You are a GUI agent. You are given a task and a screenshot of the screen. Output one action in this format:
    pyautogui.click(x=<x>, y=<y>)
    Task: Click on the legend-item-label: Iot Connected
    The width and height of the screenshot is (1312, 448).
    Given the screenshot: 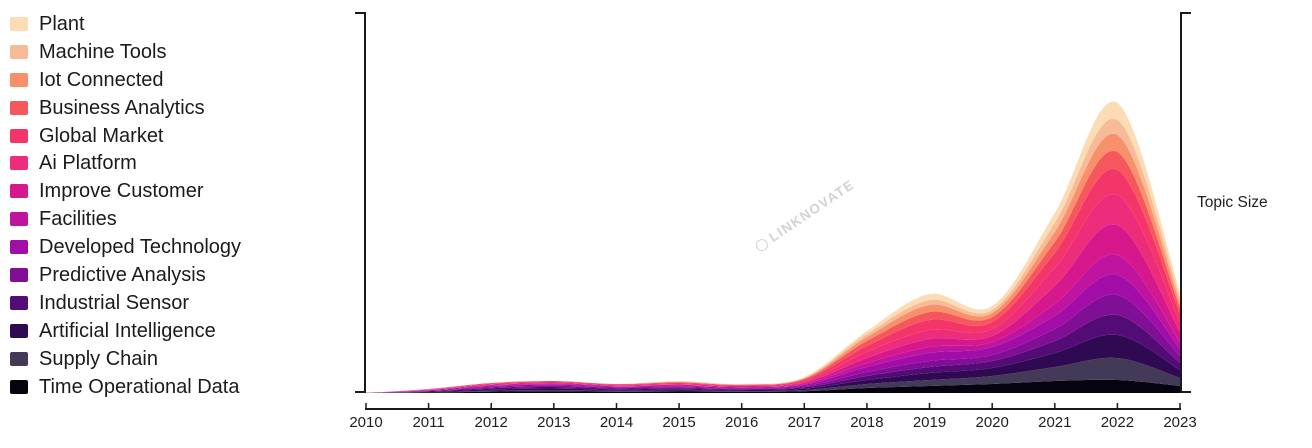 What is the action you would take?
    pyautogui.click(x=101, y=79)
    